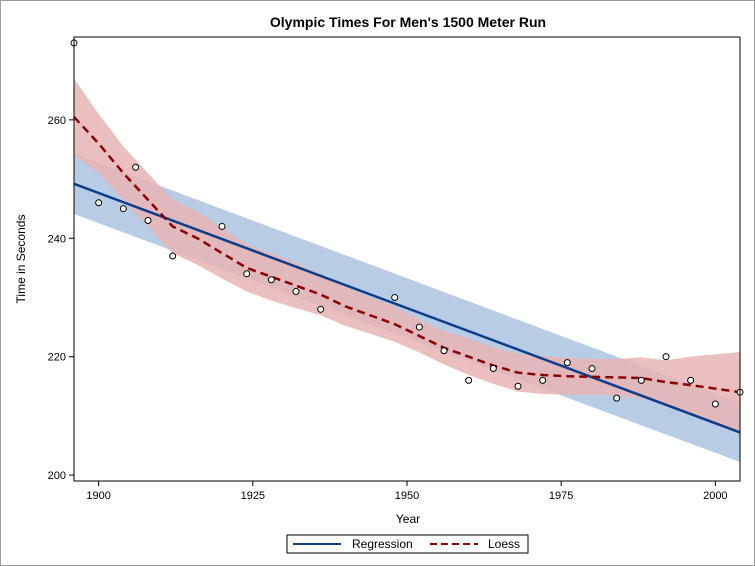  What do you see at coordinates (382, 544) in the screenshot?
I see `legend-regression-label: Regression` at bounding box center [382, 544].